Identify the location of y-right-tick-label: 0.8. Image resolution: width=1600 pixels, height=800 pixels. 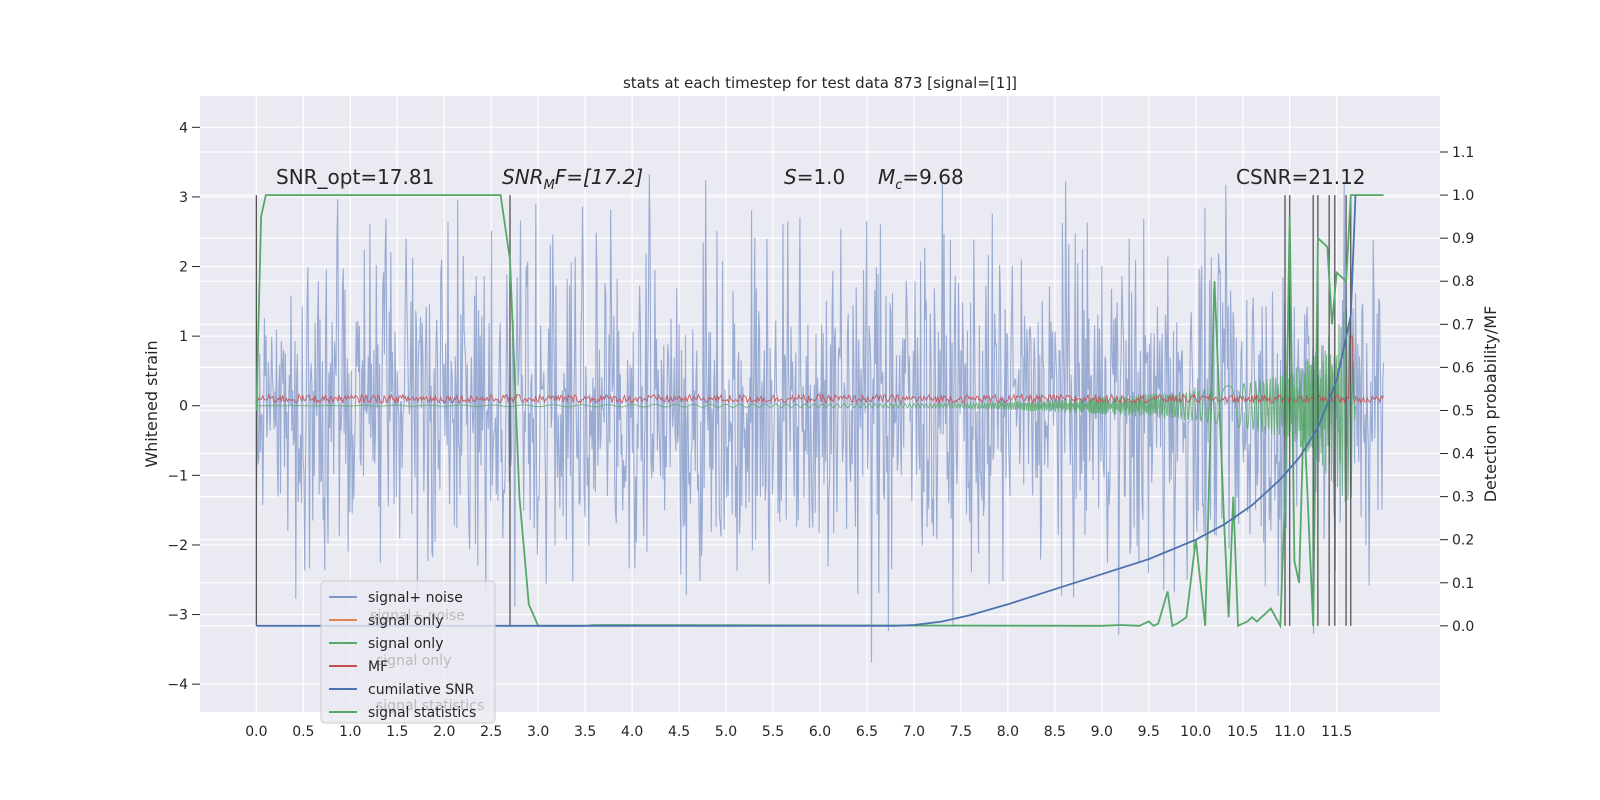
(1463, 282).